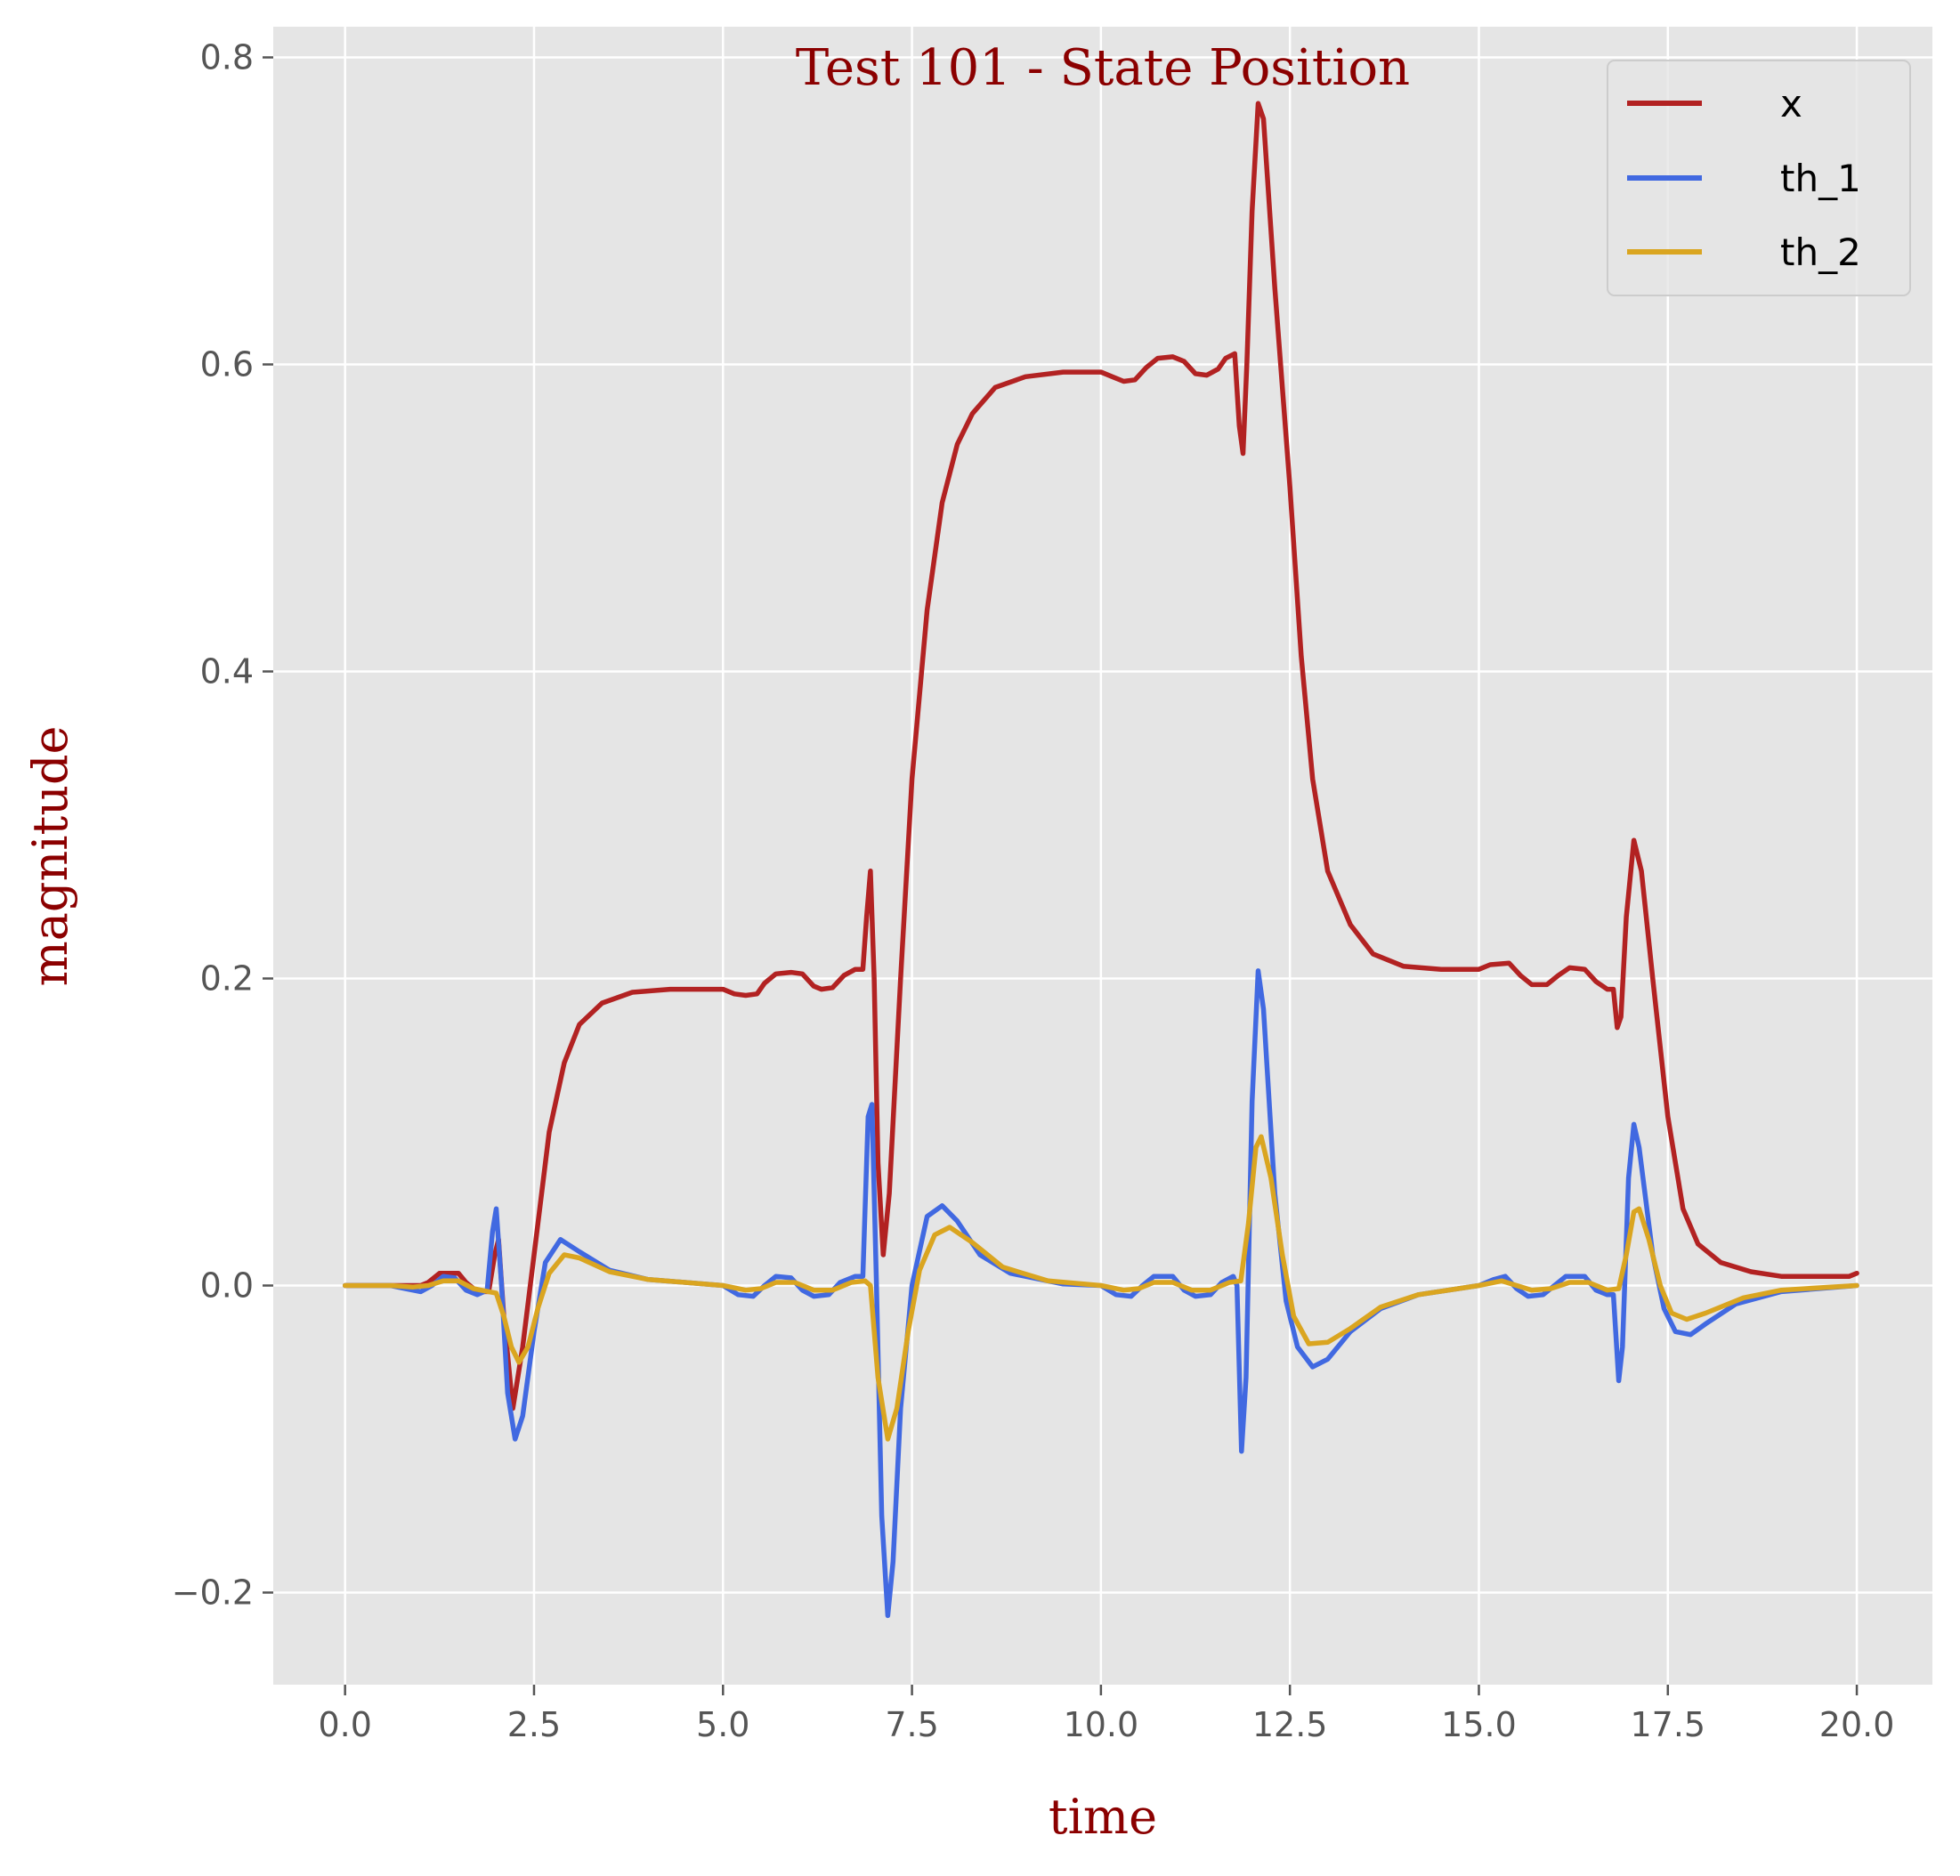 The width and height of the screenshot is (1960, 1876). What do you see at coordinates (213, 1593) in the screenshot?
I see `y-tick-label: −0.2` at bounding box center [213, 1593].